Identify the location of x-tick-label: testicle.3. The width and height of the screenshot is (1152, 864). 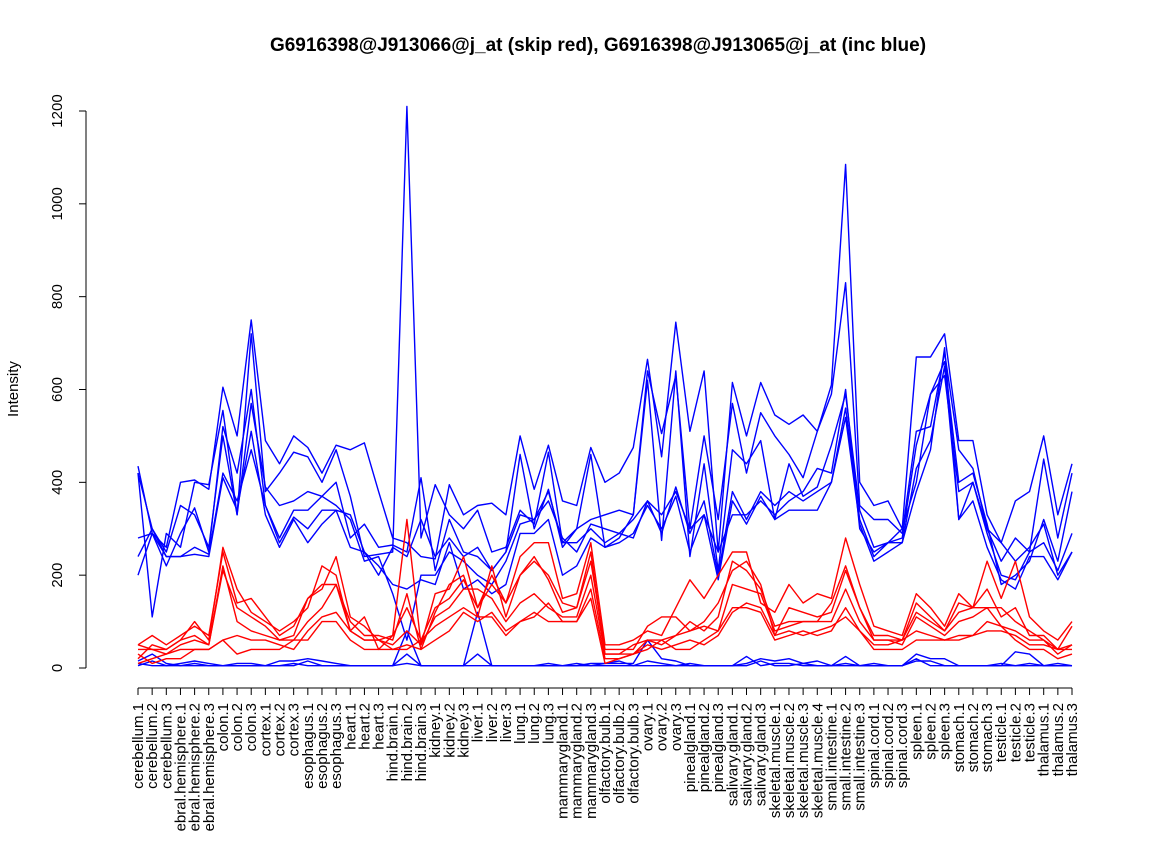
(1030, 732).